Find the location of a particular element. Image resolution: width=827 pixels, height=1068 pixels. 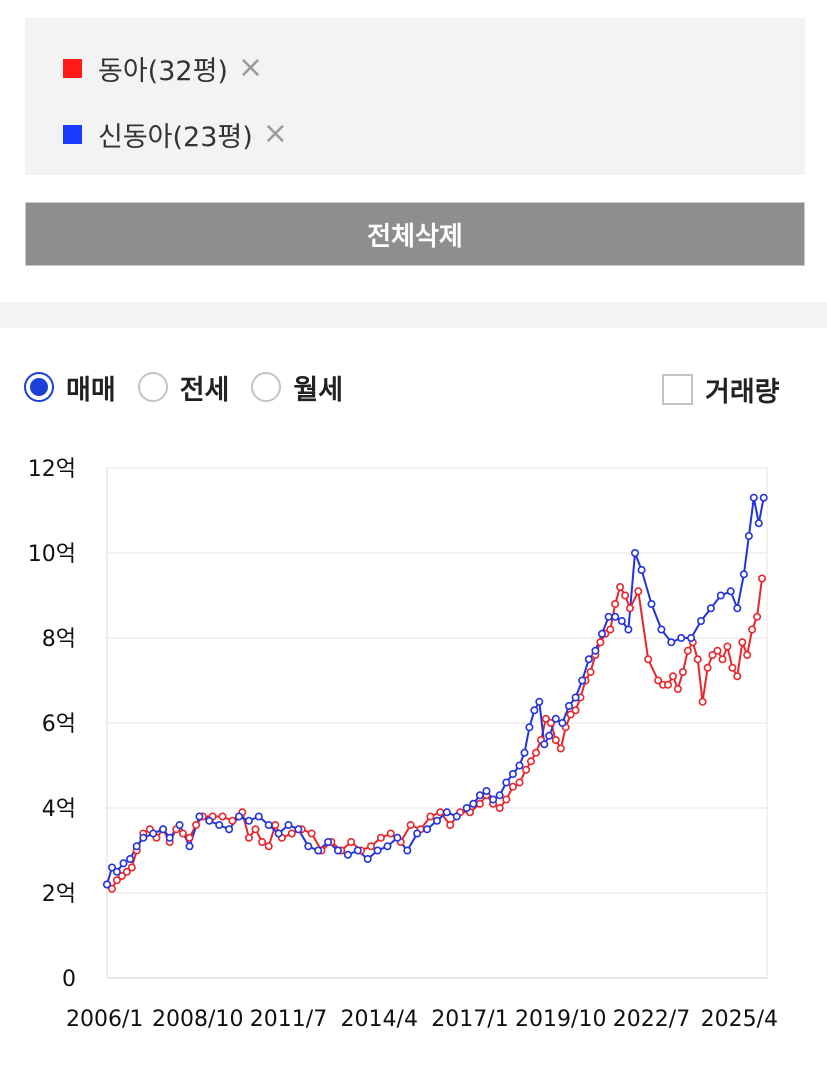

radio-checked-icon is located at coordinates (39, 387).